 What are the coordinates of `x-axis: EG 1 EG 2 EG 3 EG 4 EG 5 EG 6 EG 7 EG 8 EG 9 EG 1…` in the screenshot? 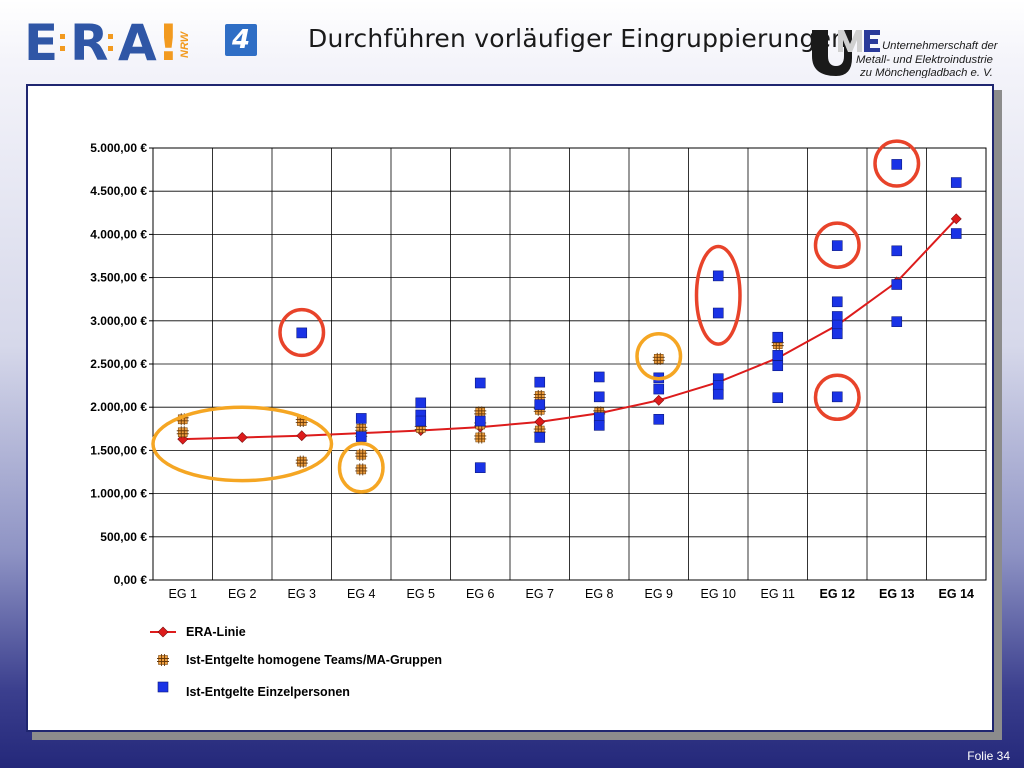 It's located at (572, 594).